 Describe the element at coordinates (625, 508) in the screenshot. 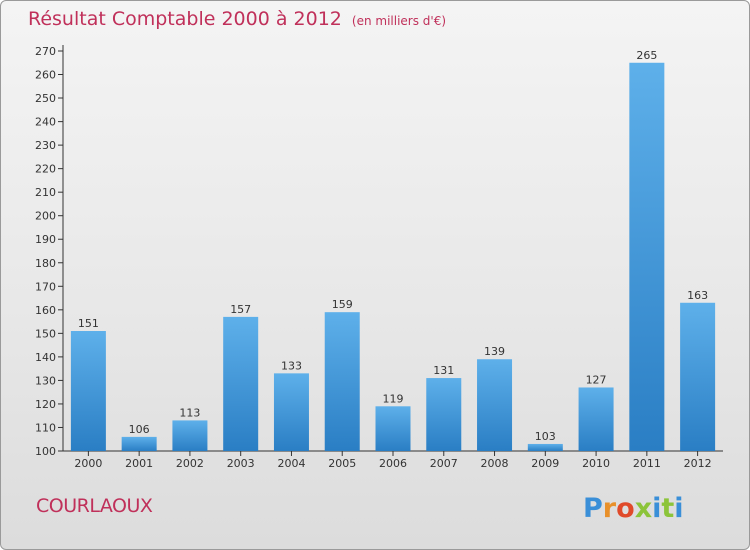

I see `logo-letter: o` at that location.